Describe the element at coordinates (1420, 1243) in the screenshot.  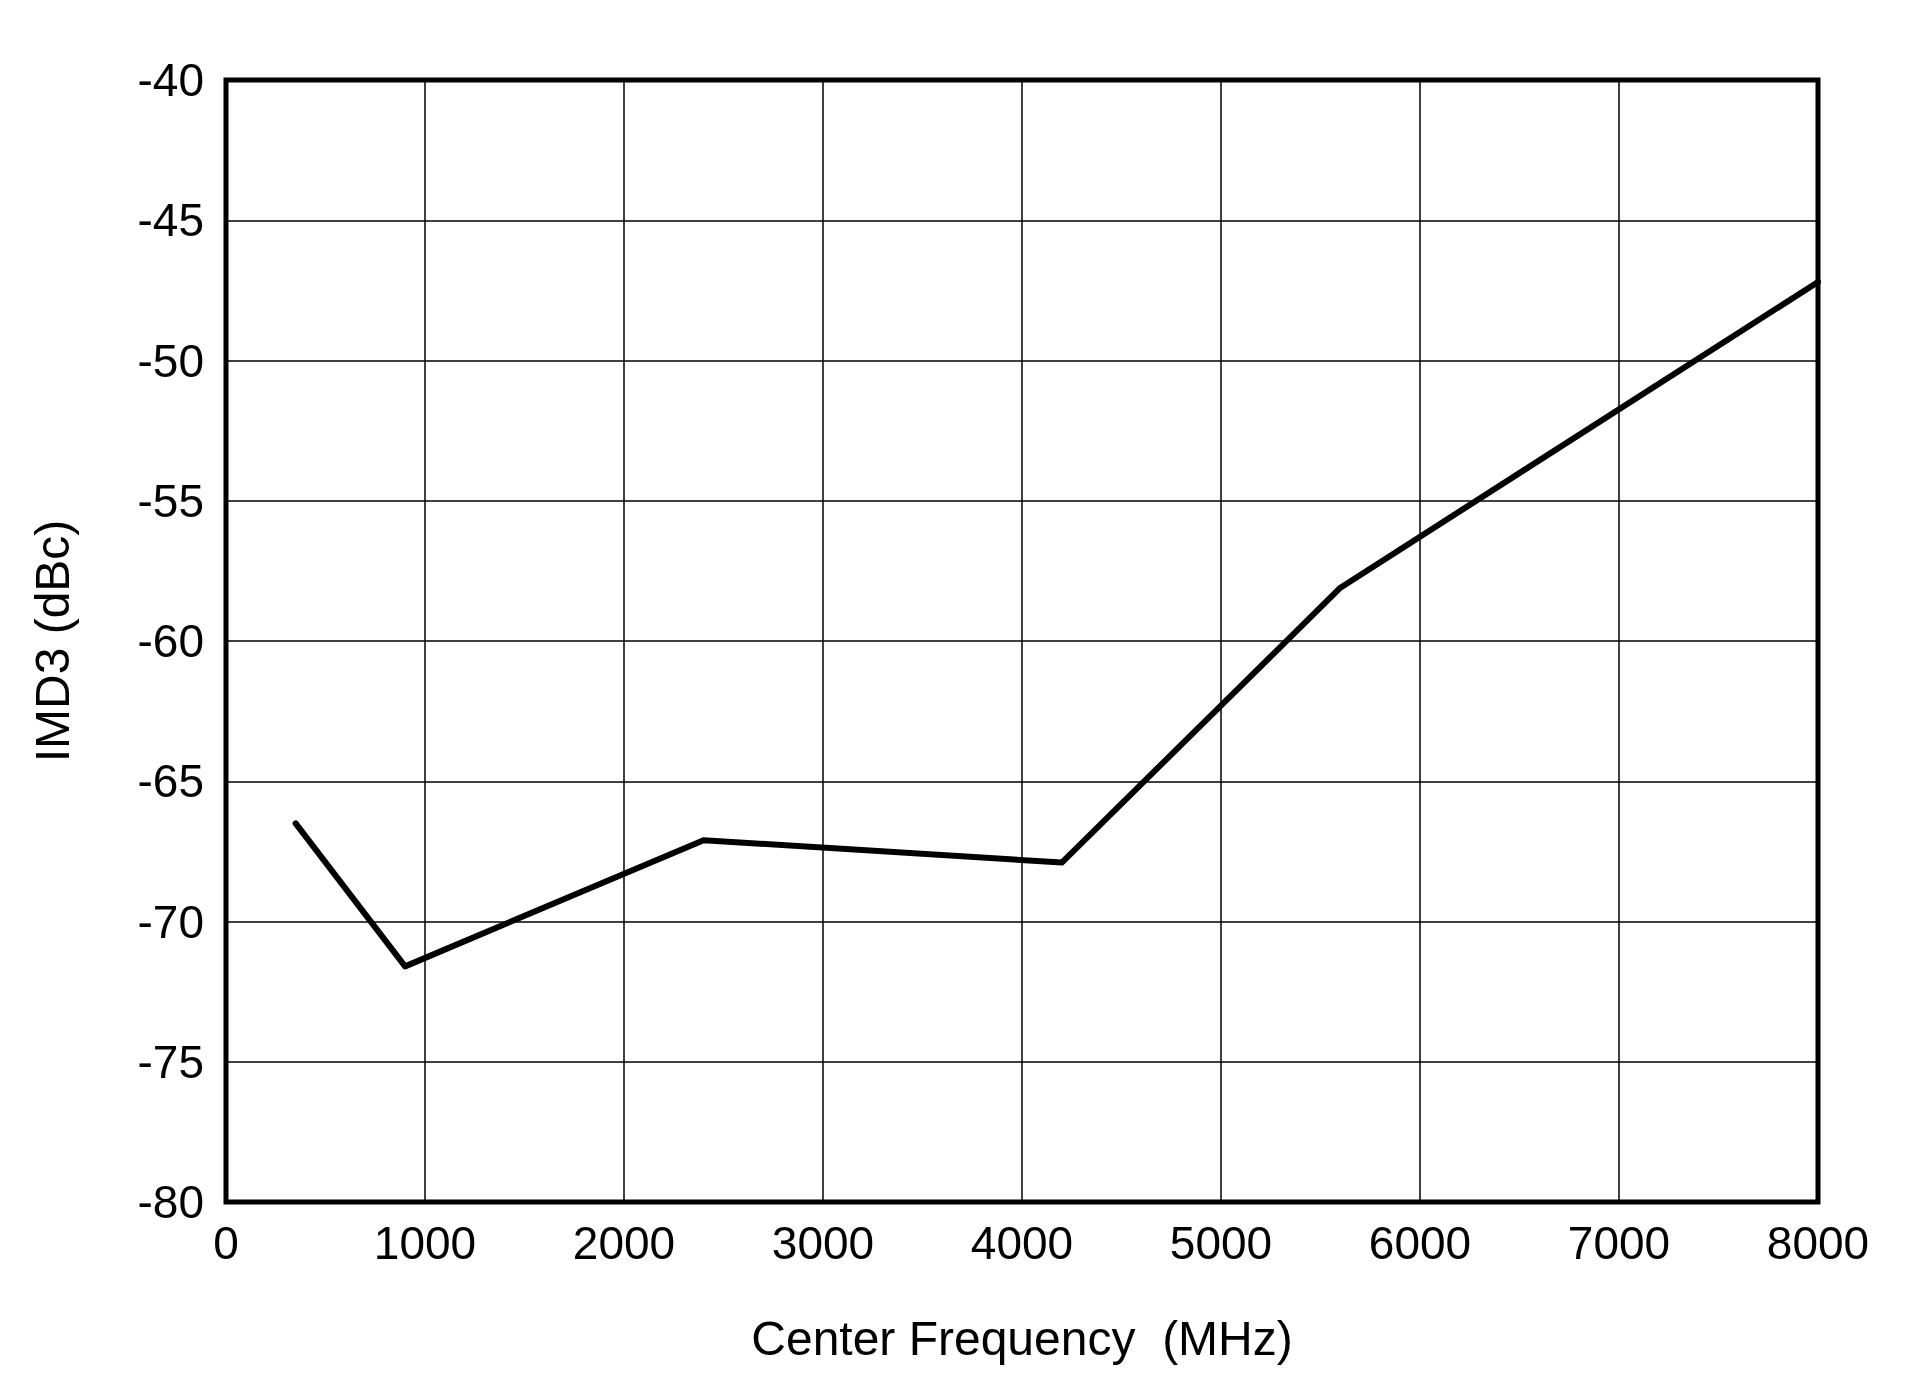
I see `x-tick-label: 6000` at that location.